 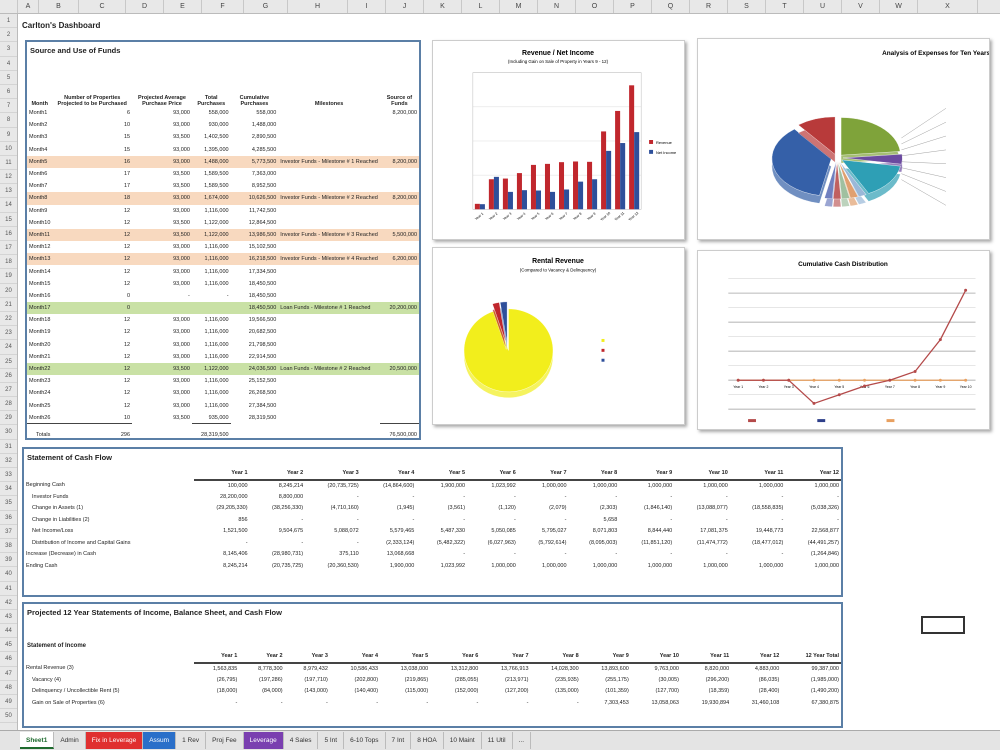 I want to click on sheet-tab: 10 Maint, so click(x=463, y=740).